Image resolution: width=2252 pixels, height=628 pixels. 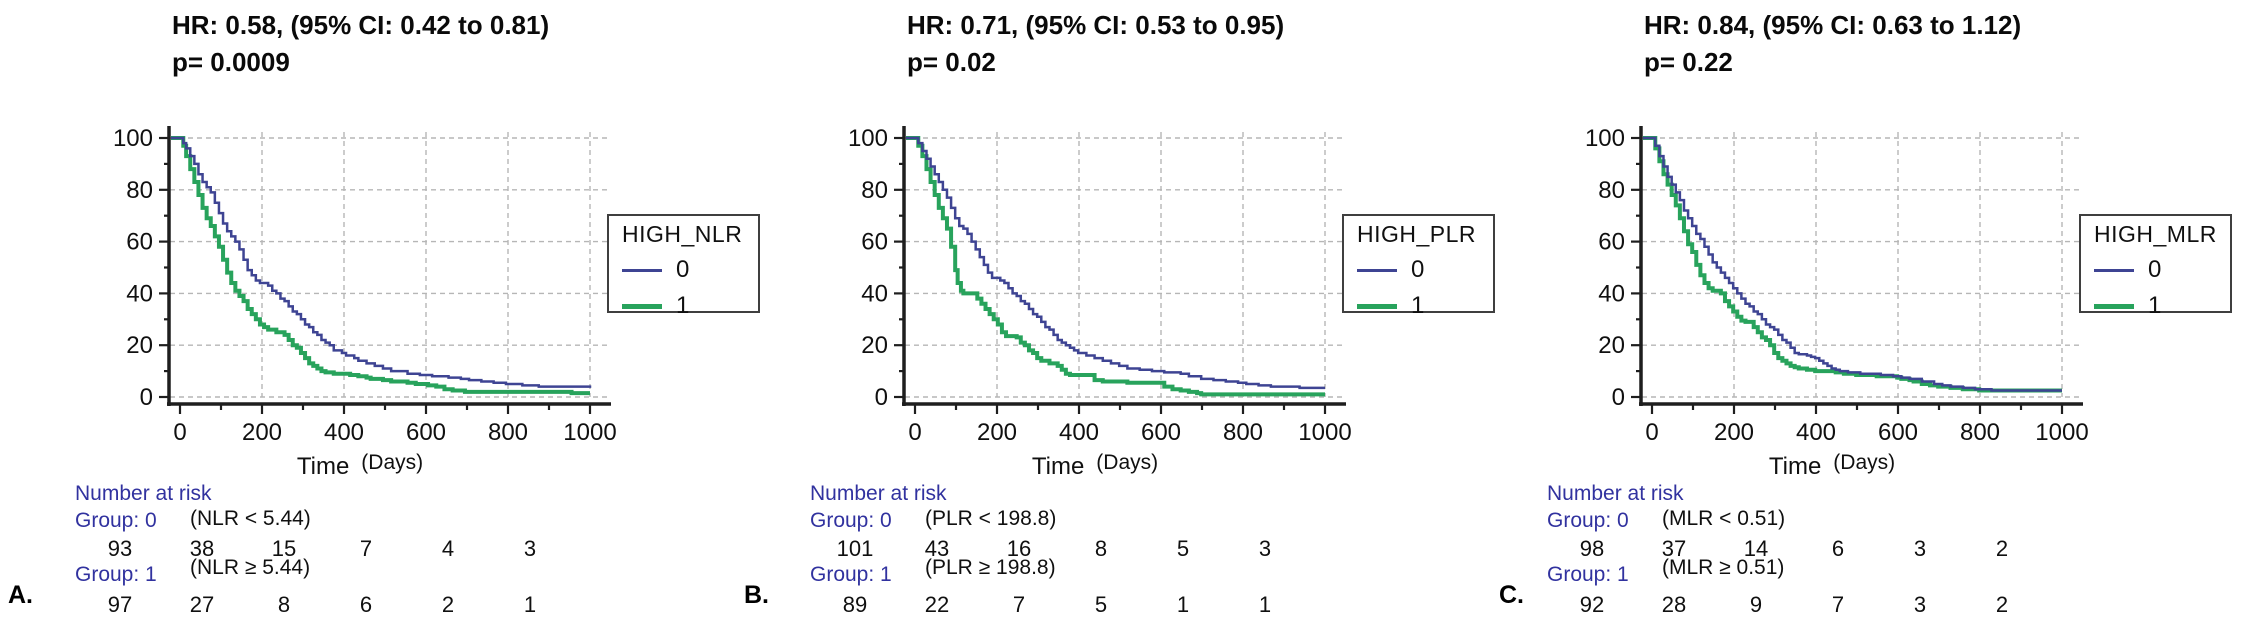 I want to click on at-risk-group0-row: Group: 0 (MLR < 0.51), so click(x=1666, y=520).